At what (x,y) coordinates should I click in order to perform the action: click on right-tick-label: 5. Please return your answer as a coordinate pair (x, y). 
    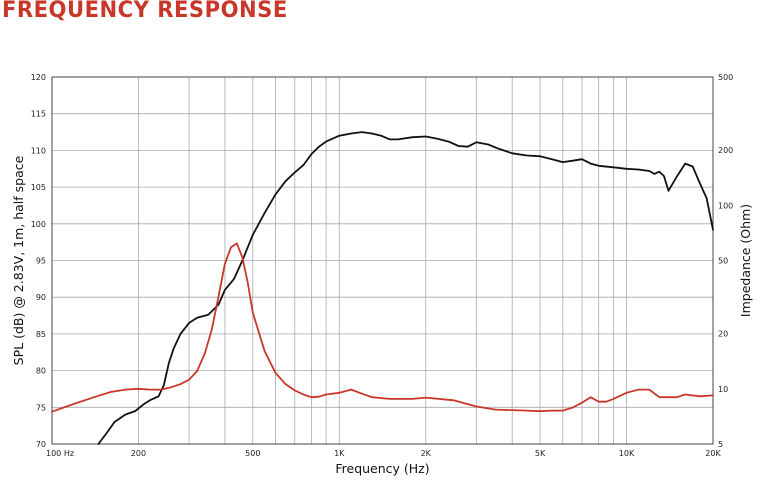
    Looking at the image, I should click on (720, 444).